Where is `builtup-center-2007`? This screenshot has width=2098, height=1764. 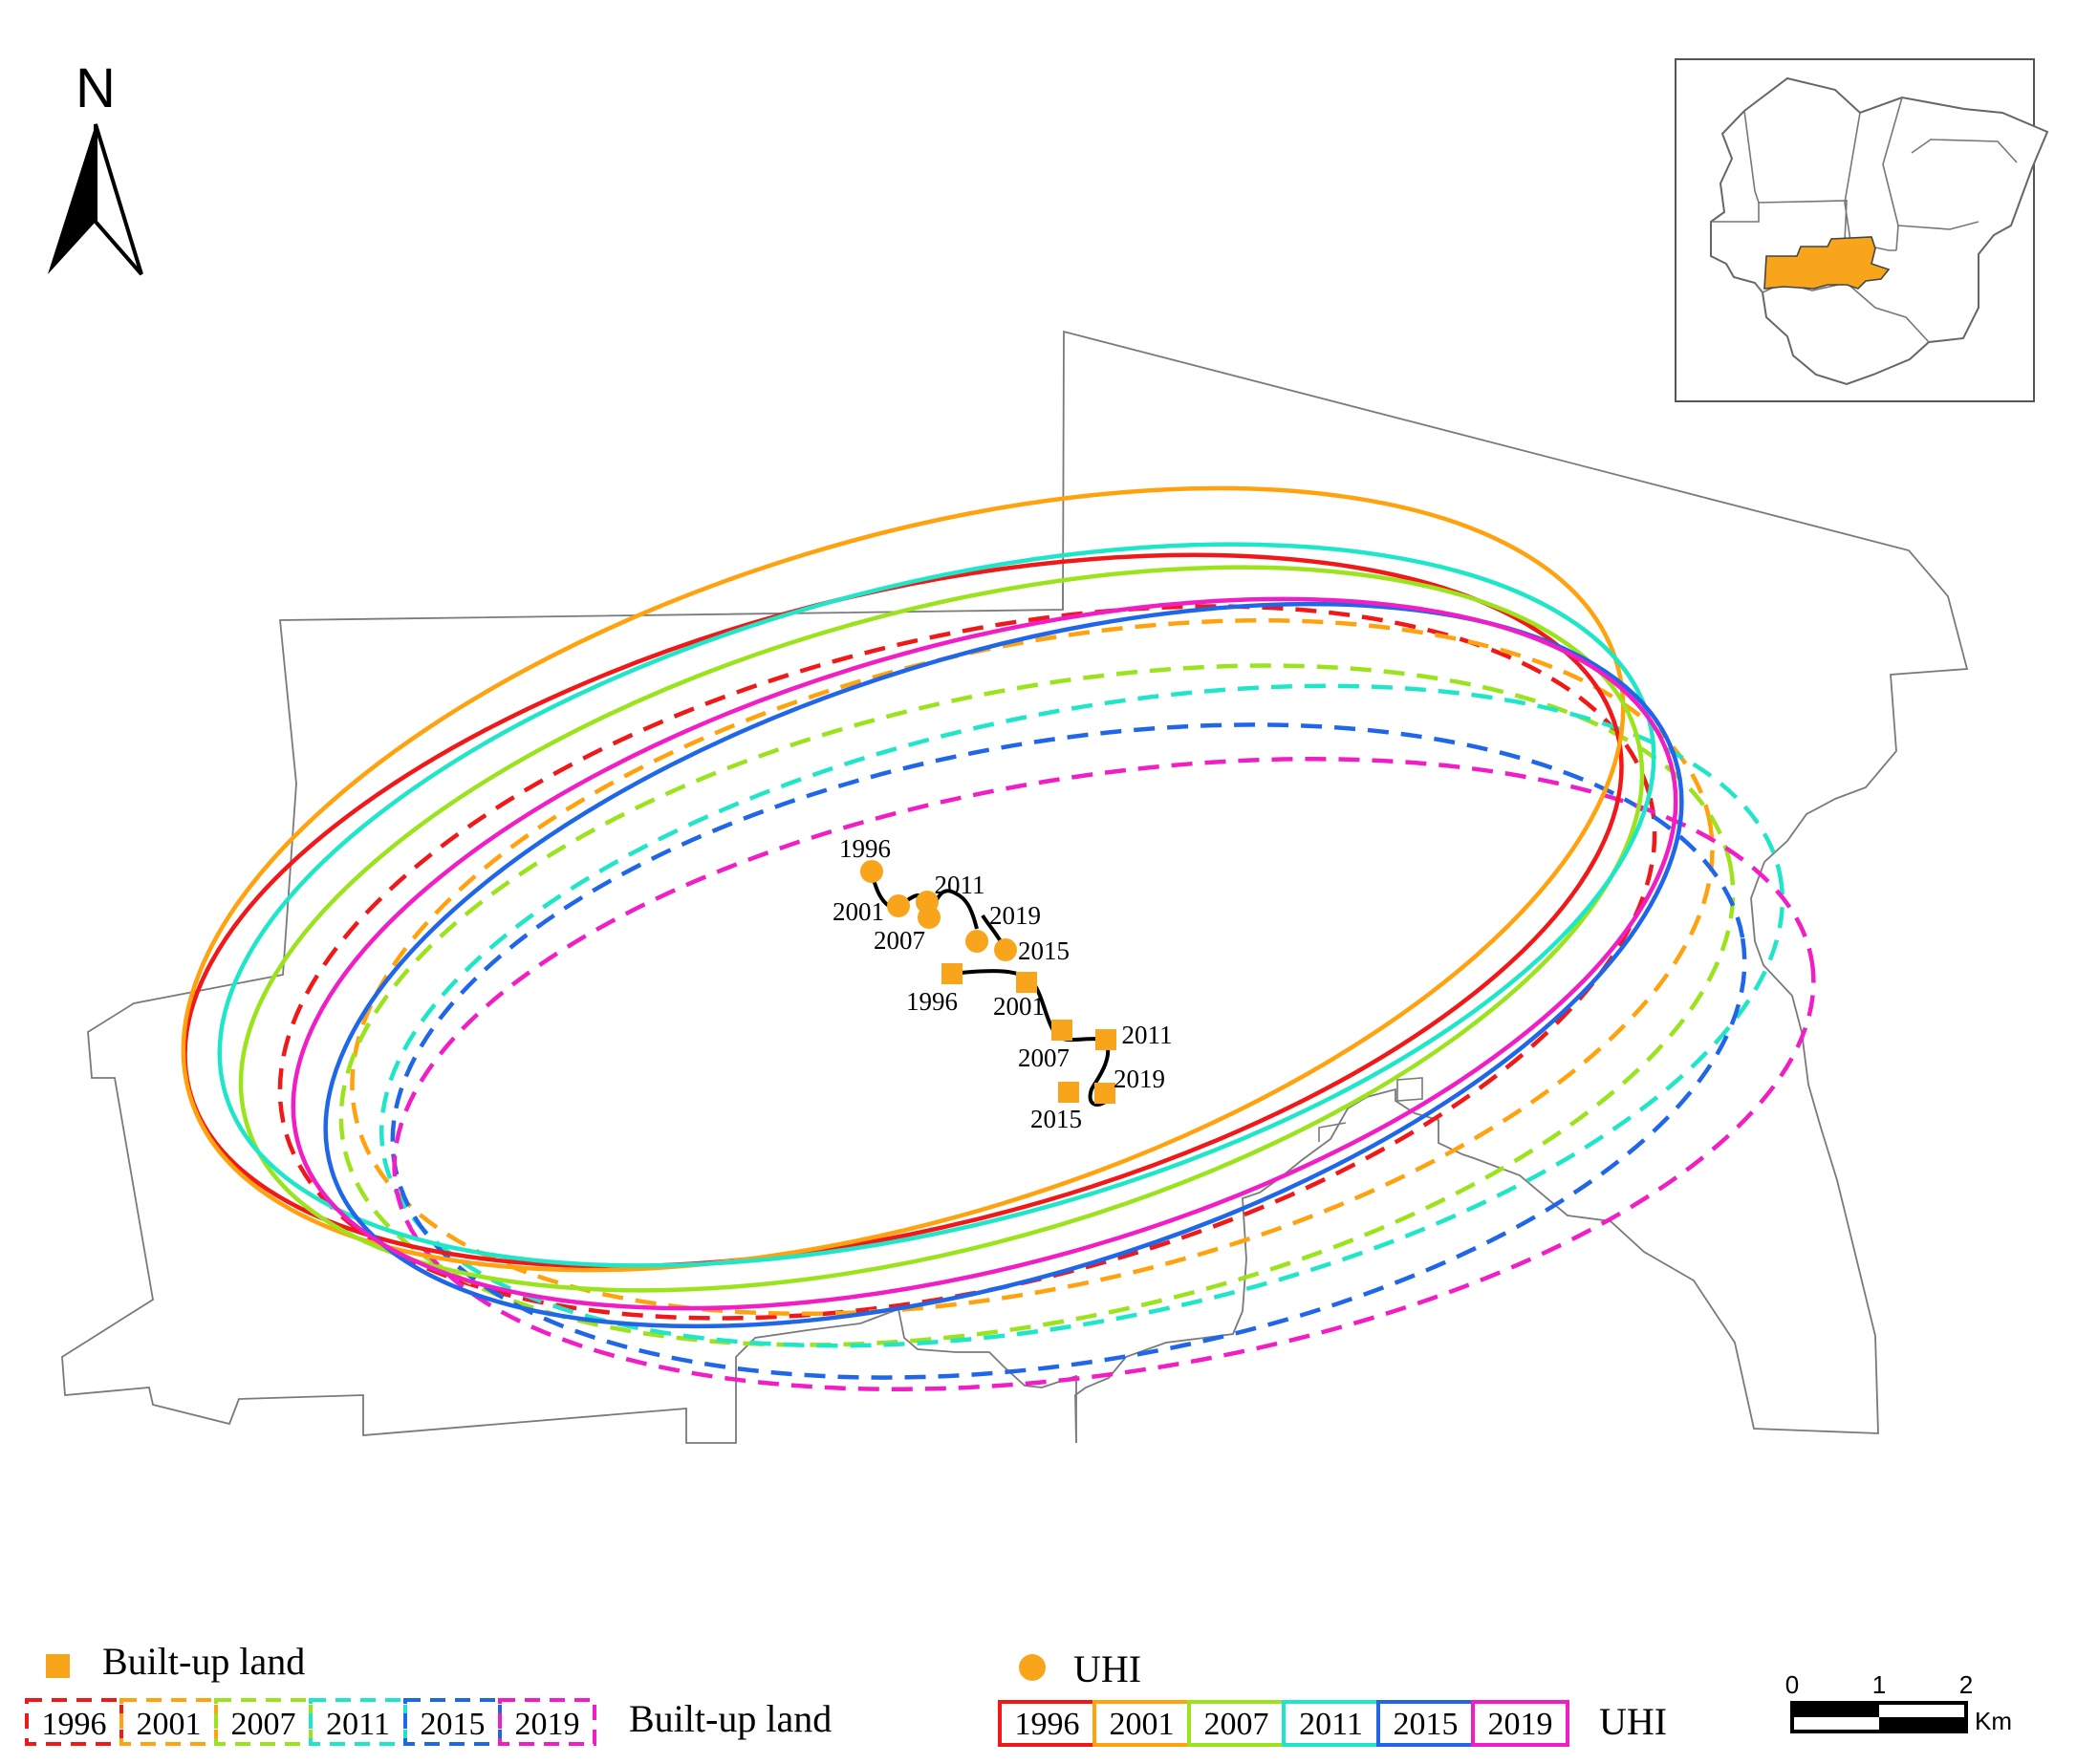 builtup-center-2007 is located at coordinates (1061, 1031).